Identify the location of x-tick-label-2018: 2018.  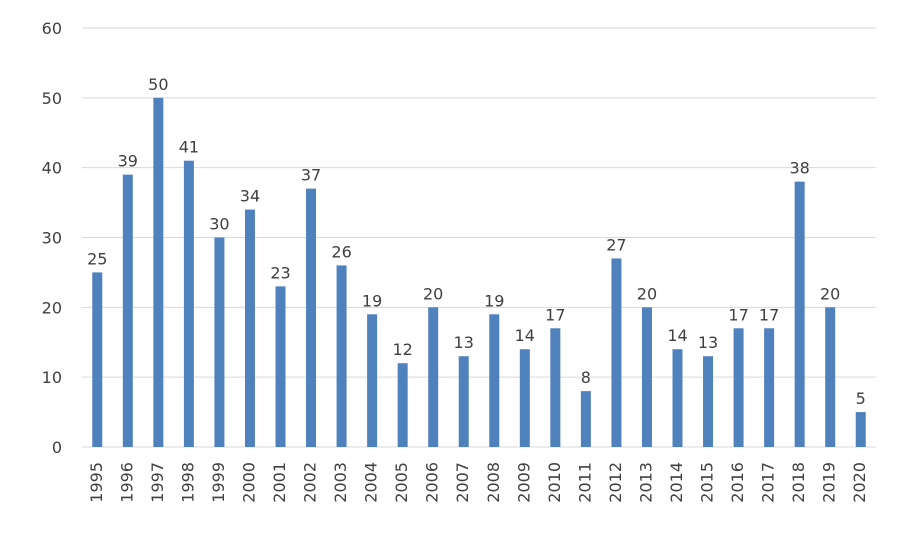
(798, 482).